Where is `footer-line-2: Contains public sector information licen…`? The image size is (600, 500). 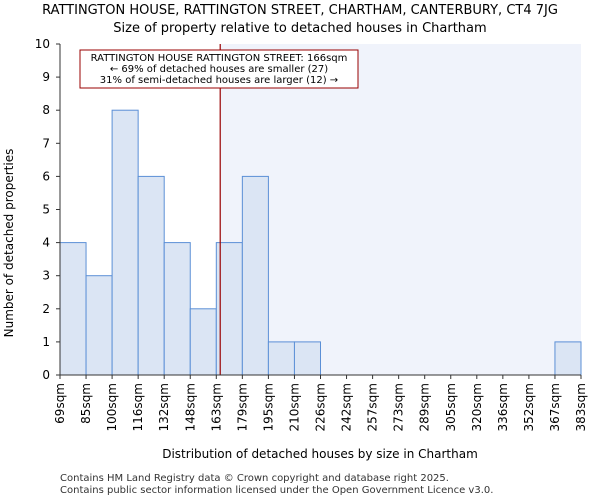 footer-line-2: Contains public sector information licen… is located at coordinates (277, 490).